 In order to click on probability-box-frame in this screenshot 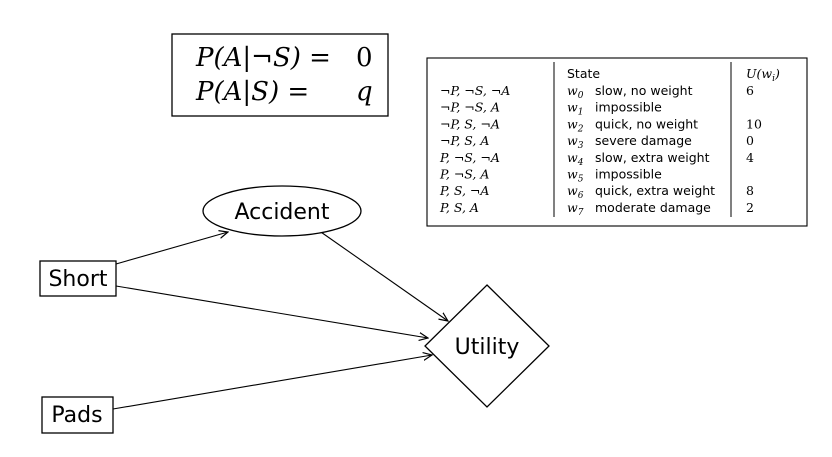, I will do `click(280, 75)`.